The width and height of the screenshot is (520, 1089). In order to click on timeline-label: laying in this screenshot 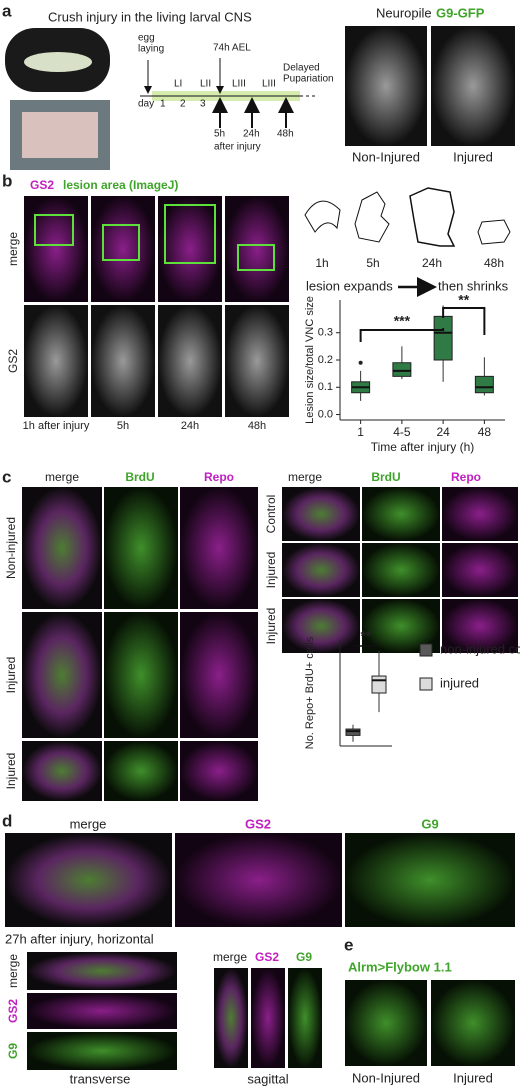, I will do `click(151, 49)`.